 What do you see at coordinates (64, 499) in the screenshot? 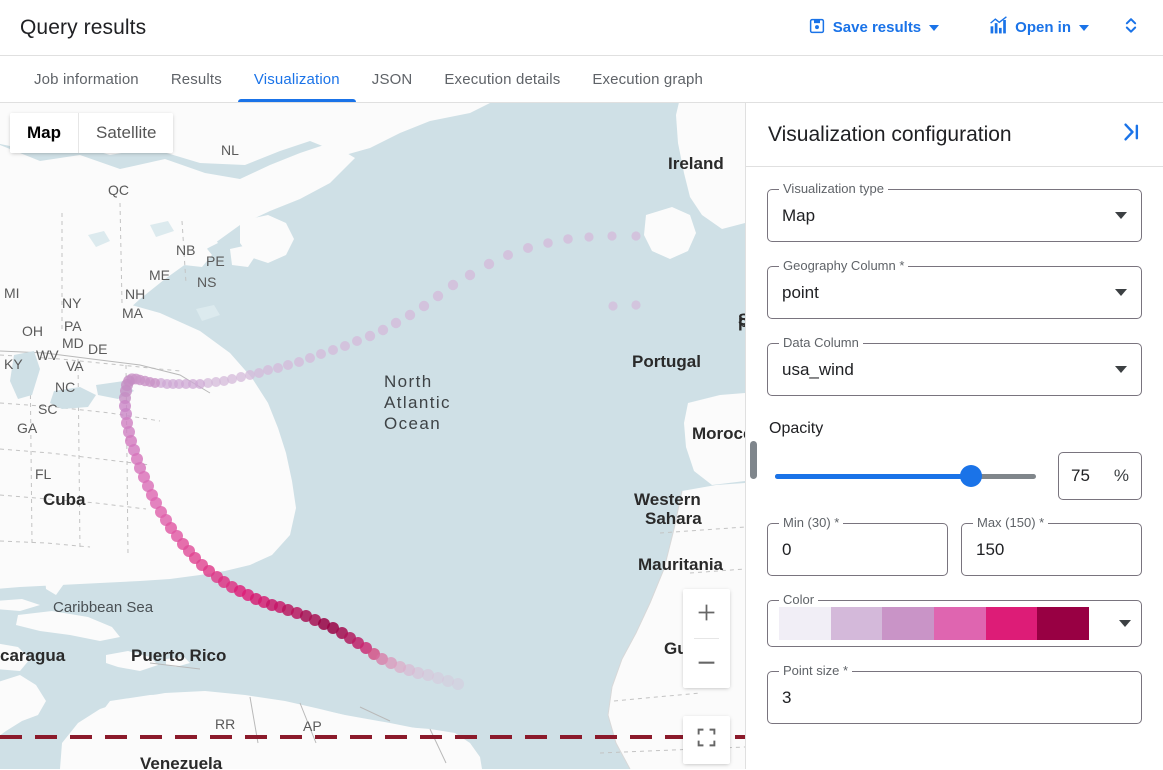
I see `svg-text: Cuba` at bounding box center [64, 499].